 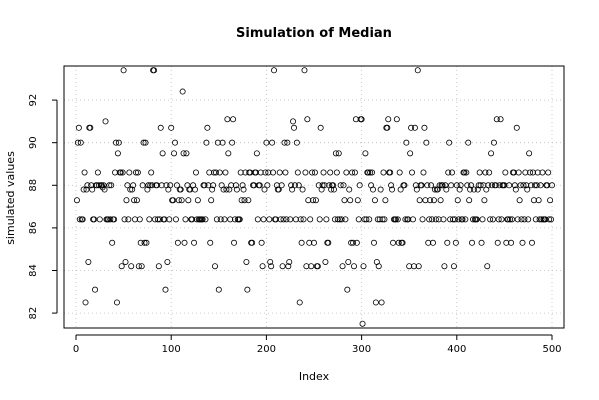 I want to click on y-tick-label: 90, so click(x=33, y=142).